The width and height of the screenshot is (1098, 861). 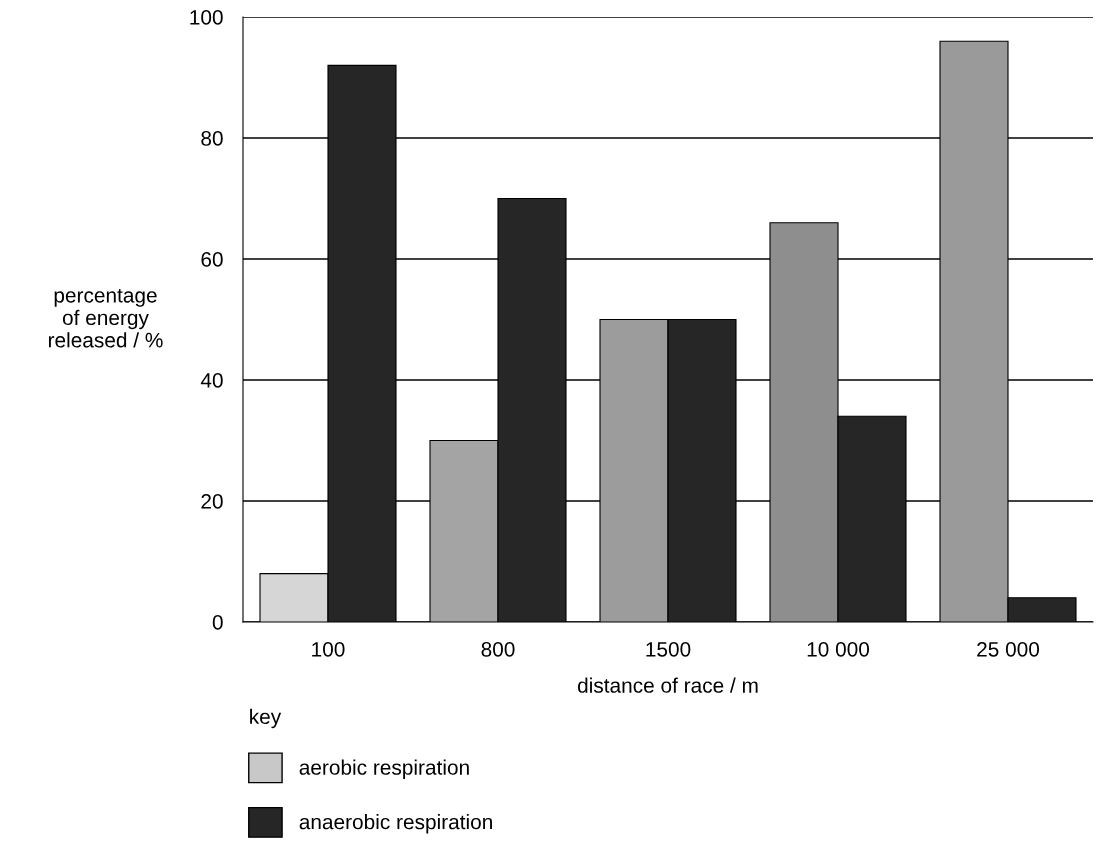 What do you see at coordinates (328, 649) in the screenshot?
I see `x-tick-label: 100` at bounding box center [328, 649].